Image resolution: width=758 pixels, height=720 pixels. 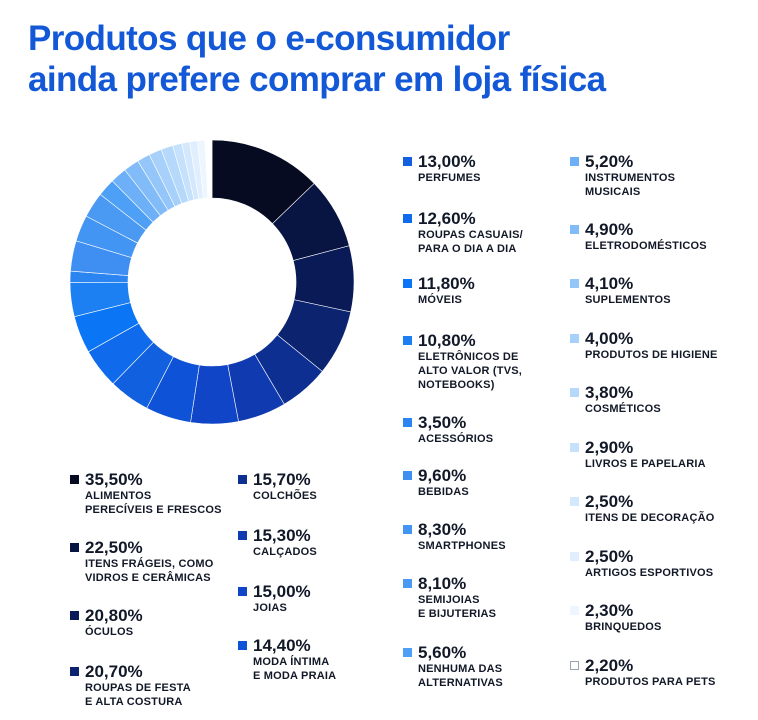 I want to click on legend-value-text: 15,70%, so click(x=282, y=479).